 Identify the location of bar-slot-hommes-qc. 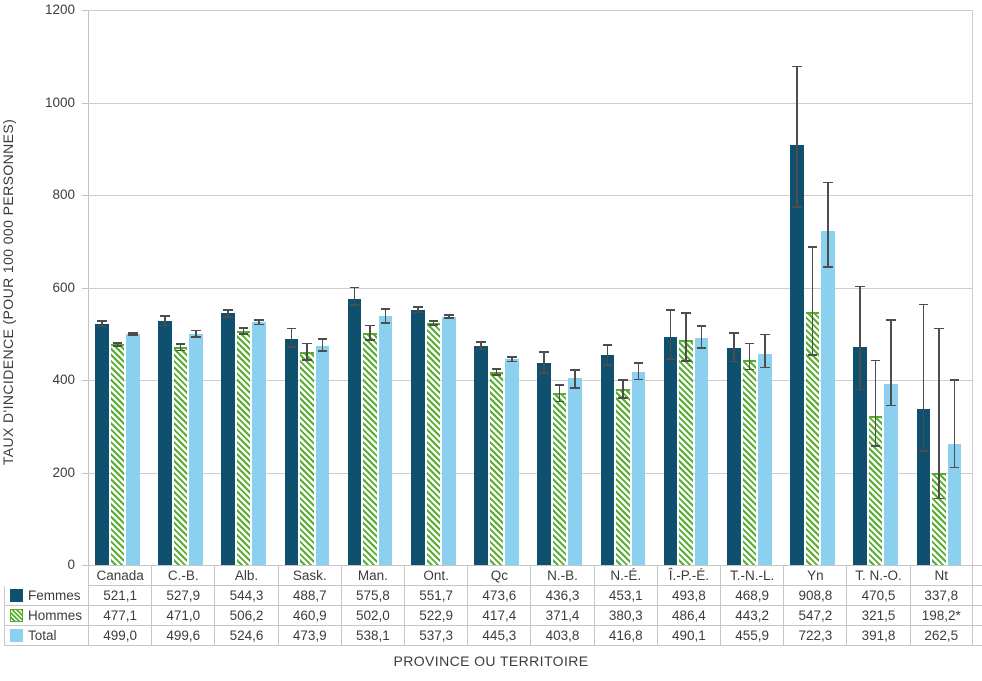
(496, 287).